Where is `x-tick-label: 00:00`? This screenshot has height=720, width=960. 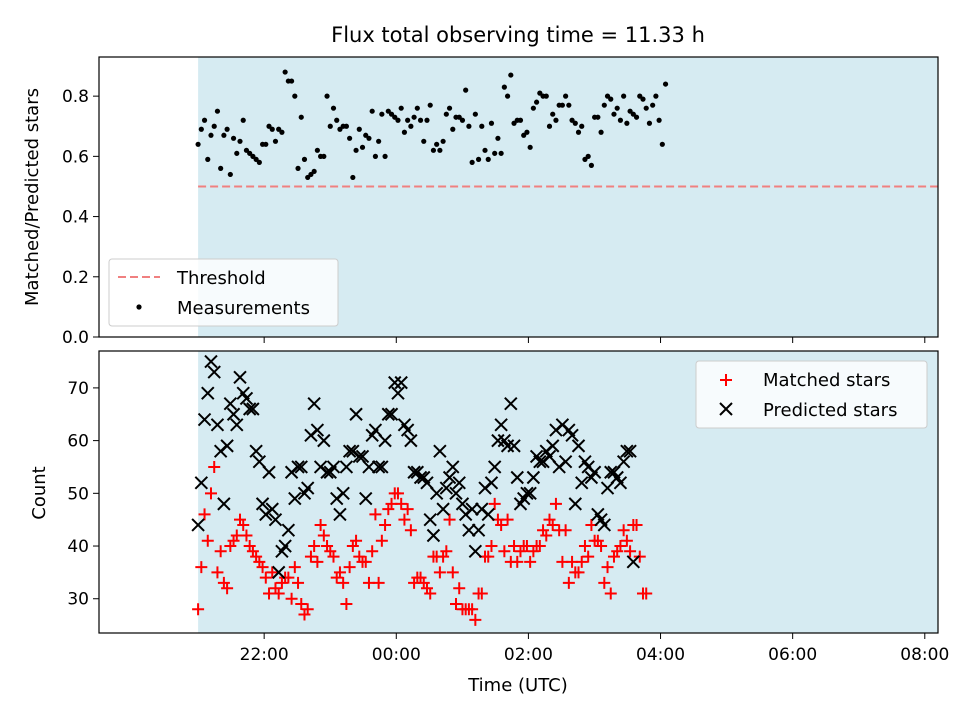 x-tick-label: 00:00 is located at coordinates (396, 655).